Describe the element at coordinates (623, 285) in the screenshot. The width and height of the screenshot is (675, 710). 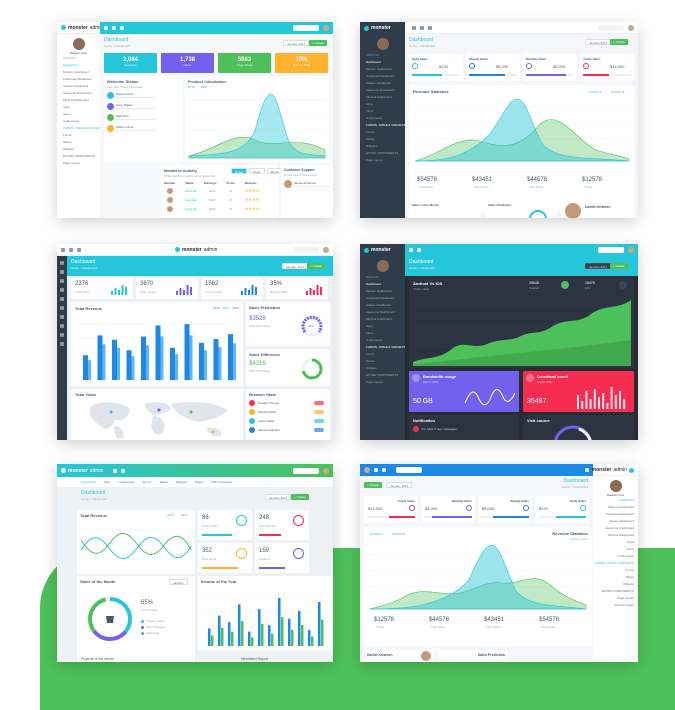
I see `more-icon` at that location.